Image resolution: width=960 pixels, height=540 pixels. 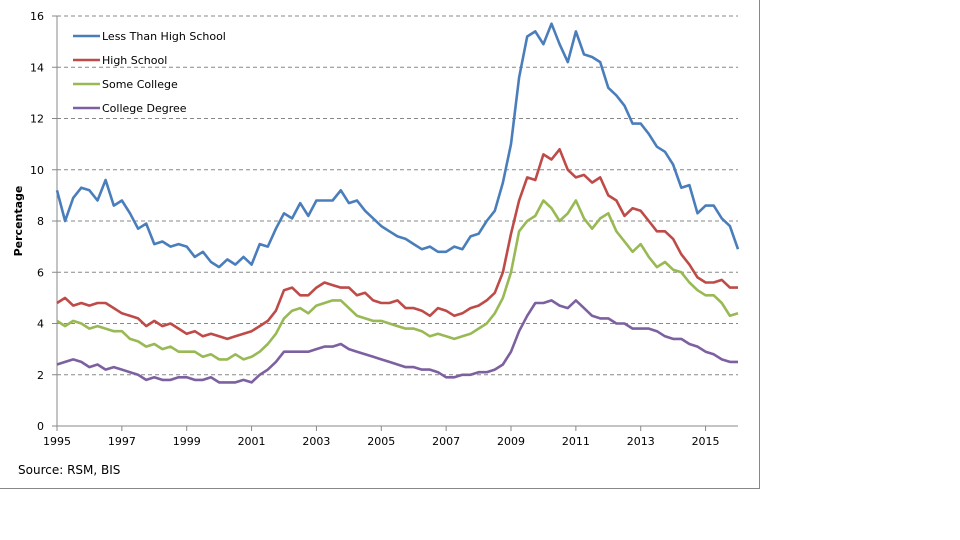 What do you see at coordinates (37, 119) in the screenshot?
I see `y-tick-label: 12` at bounding box center [37, 119].